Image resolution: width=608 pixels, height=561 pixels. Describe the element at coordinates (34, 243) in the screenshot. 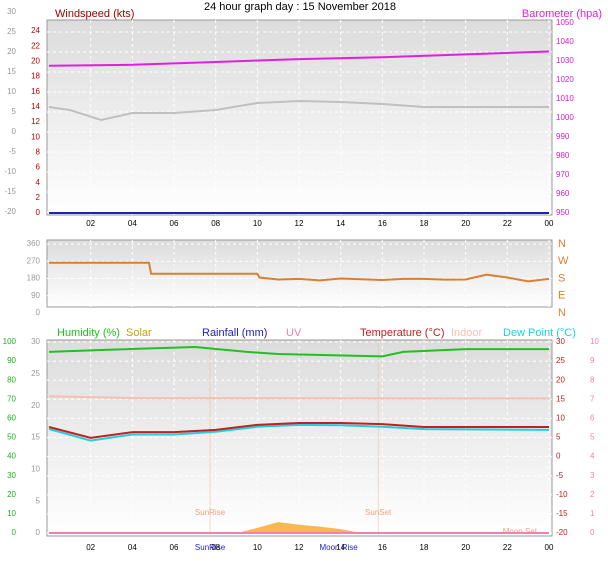

I see `y-tick-label: 360` at that location.